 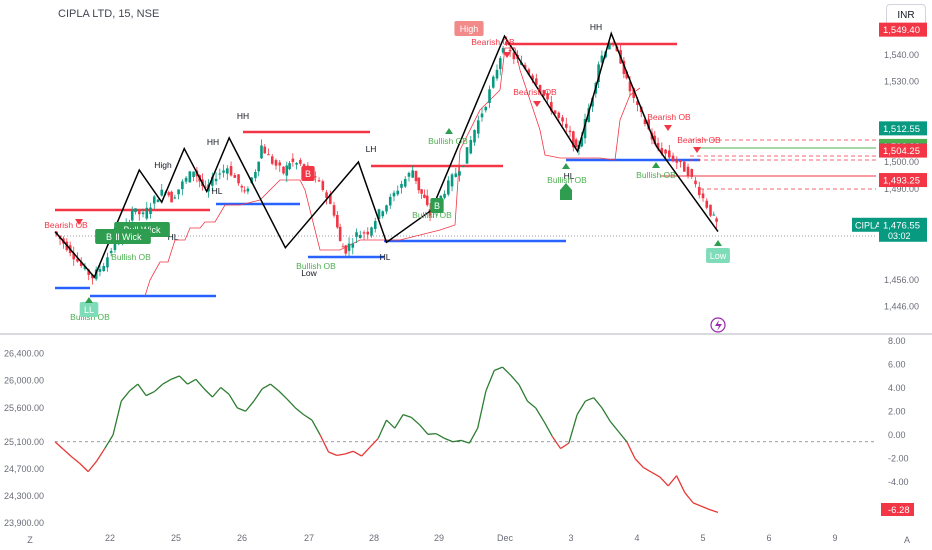 What do you see at coordinates (898, 459) in the screenshot?
I see `osc-right-tick: -2.00` at bounding box center [898, 459].